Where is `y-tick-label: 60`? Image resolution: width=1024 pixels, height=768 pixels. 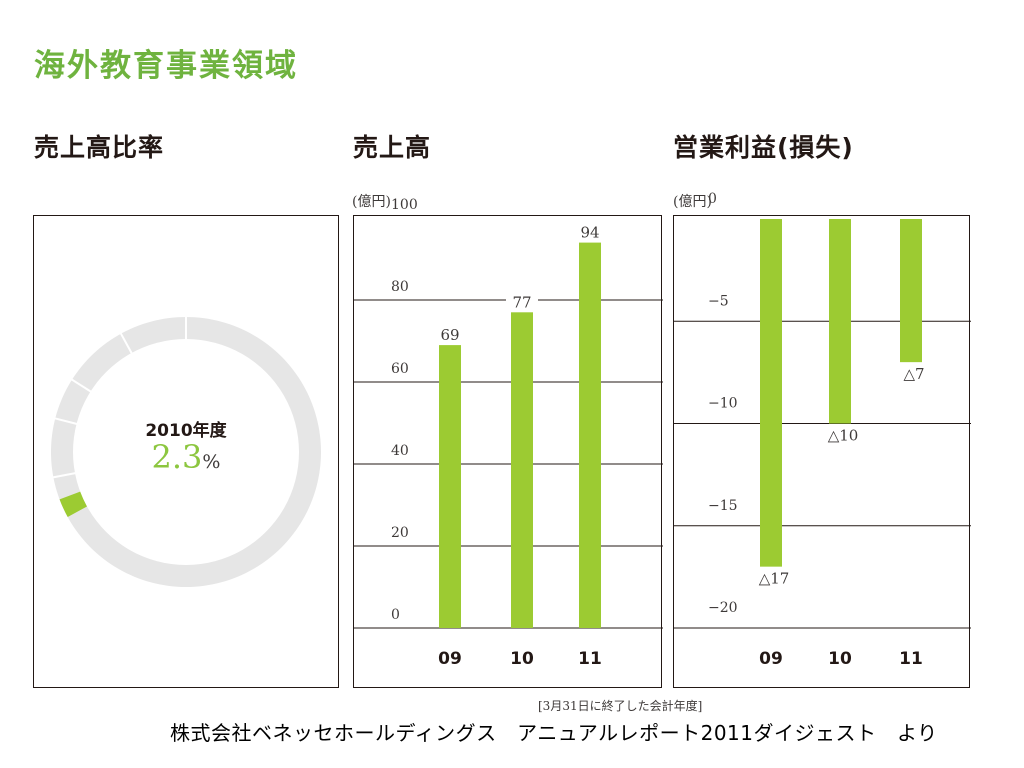 y-tick-label: 60 is located at coordinates (400, 369).